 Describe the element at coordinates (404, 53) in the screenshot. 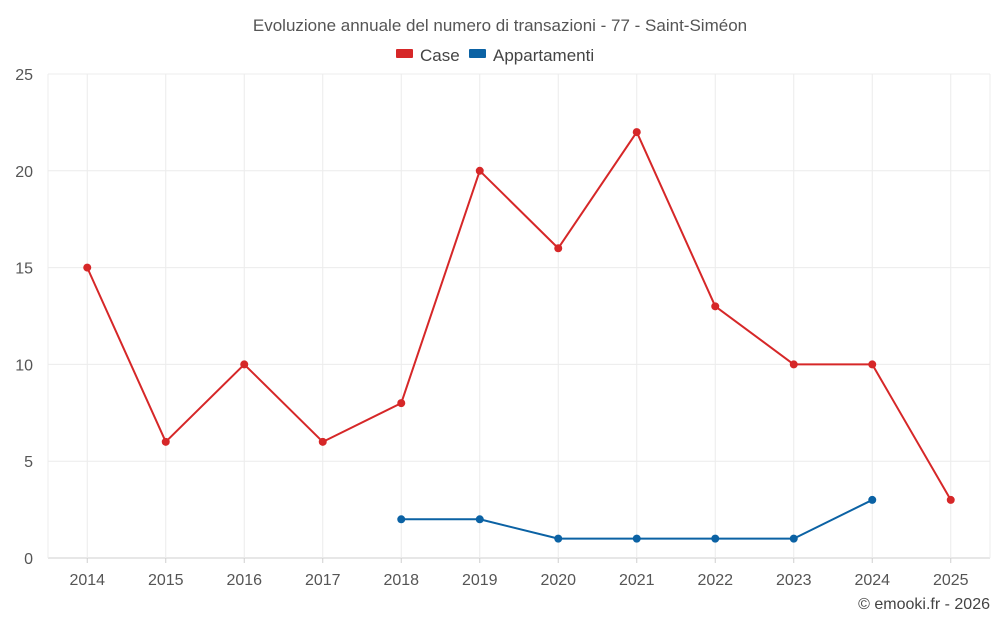

I see `legend-swatch-case` at that location.